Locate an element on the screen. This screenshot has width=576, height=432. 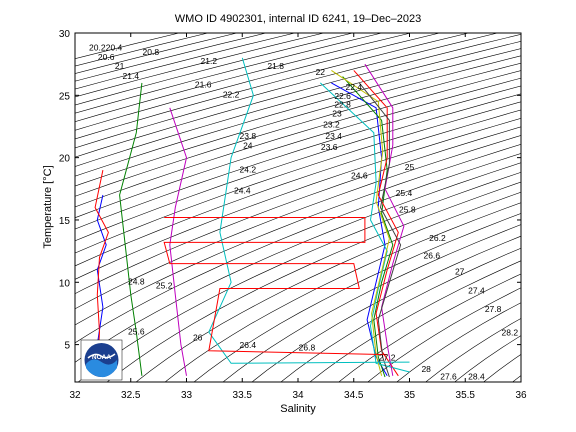
isopycnal-label: 23.4 is located at coordinates (333, 136).